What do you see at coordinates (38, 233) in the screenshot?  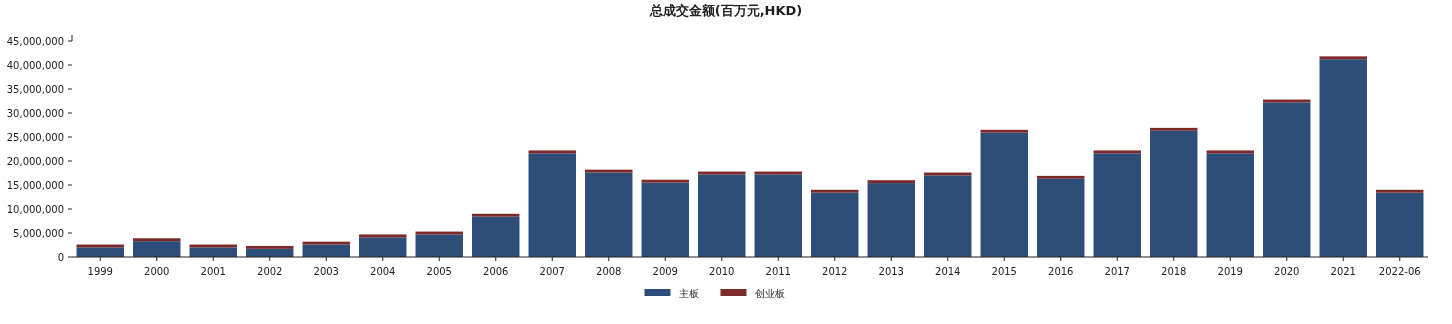 I see `y-tick-label: 5,000,000` at bounding box center [38, 233].